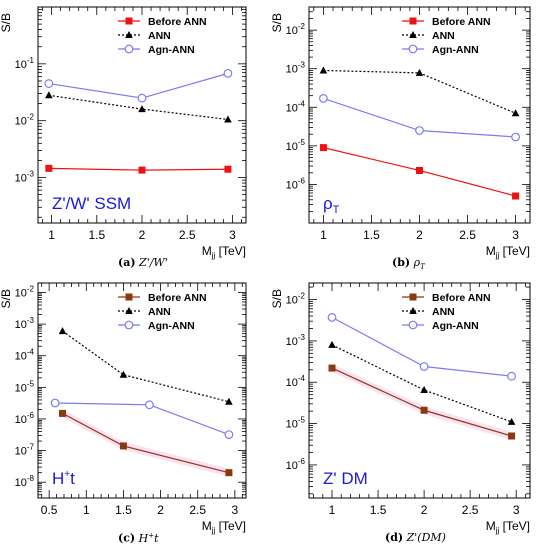 Image resolution: width=541 pixels, height=550 pixels. What do you see at coordinates (127, 538) in the screenshot?
I see `caption-letter: (c)` at bounding box center [127, 538].